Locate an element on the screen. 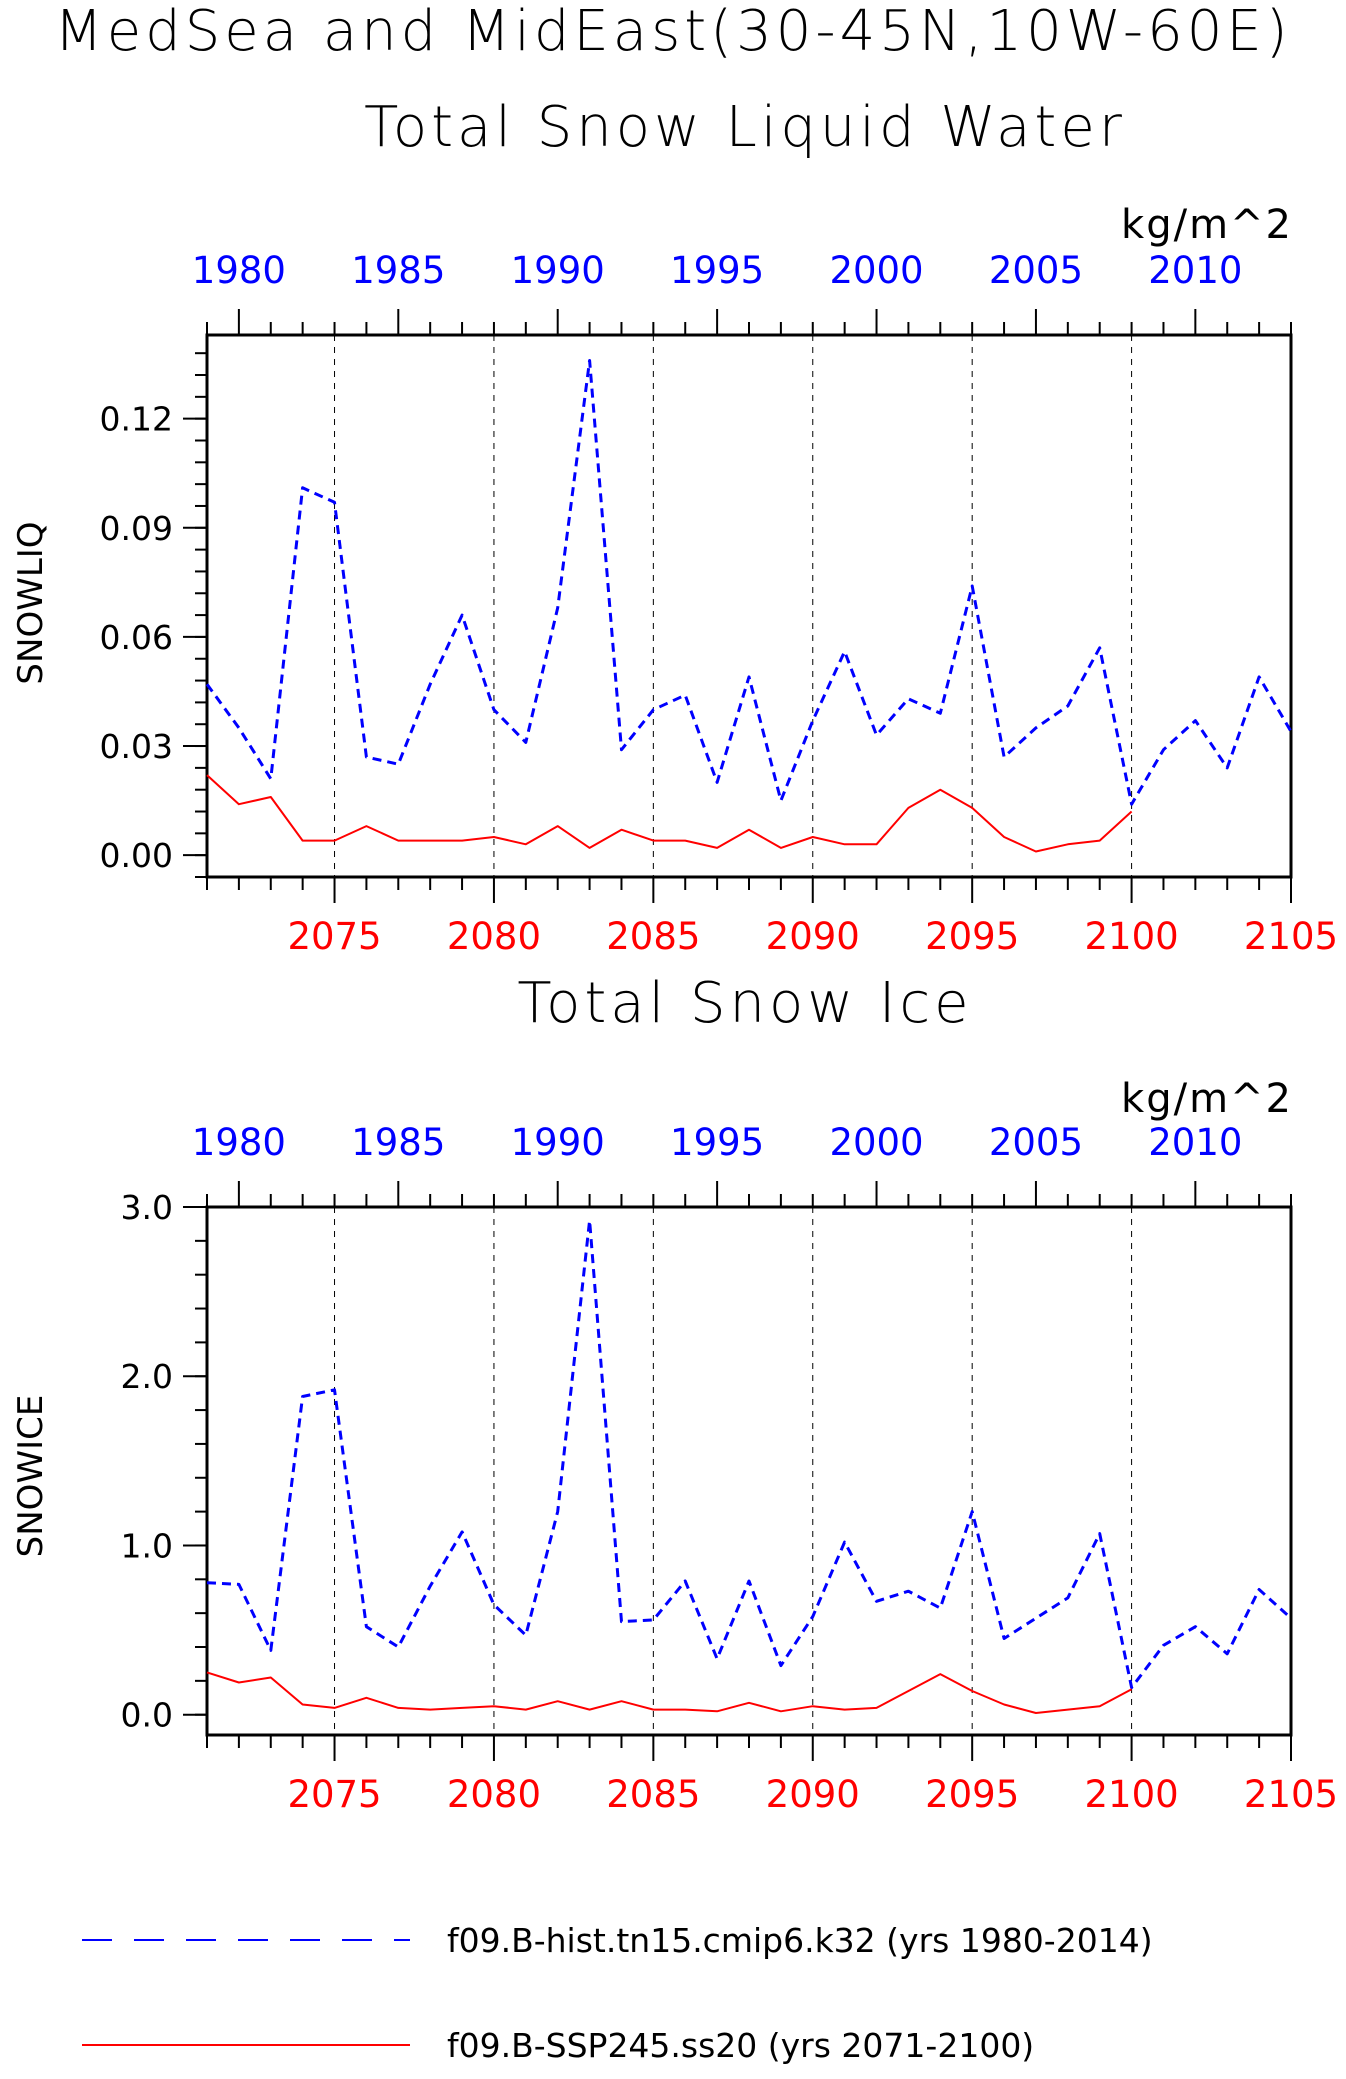  y-tick-label: 0.0 is located at coordinates (147, 1715).